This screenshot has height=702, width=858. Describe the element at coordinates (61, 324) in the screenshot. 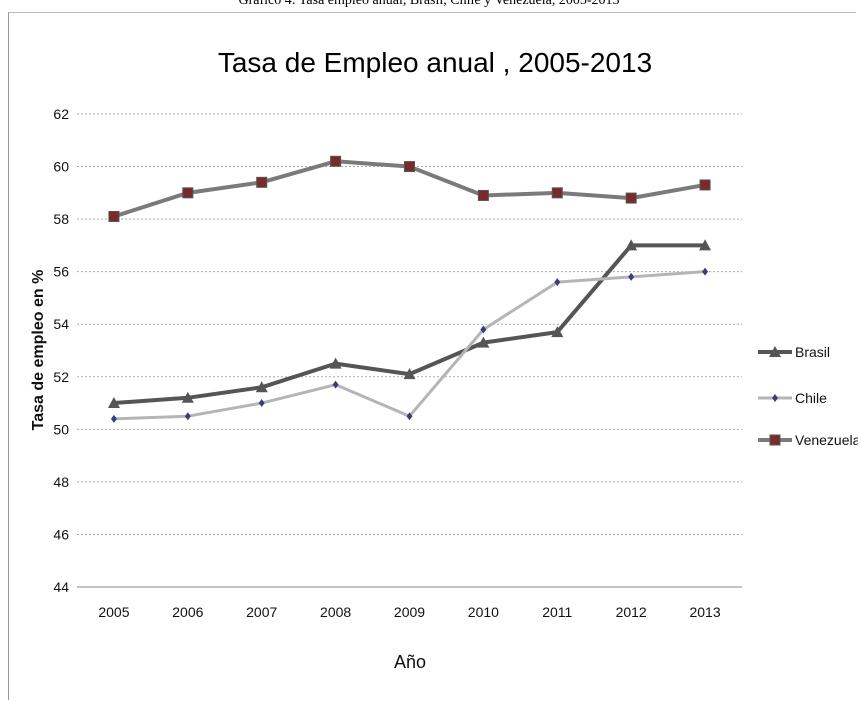

I see `y-tick-label: 54` at that location.